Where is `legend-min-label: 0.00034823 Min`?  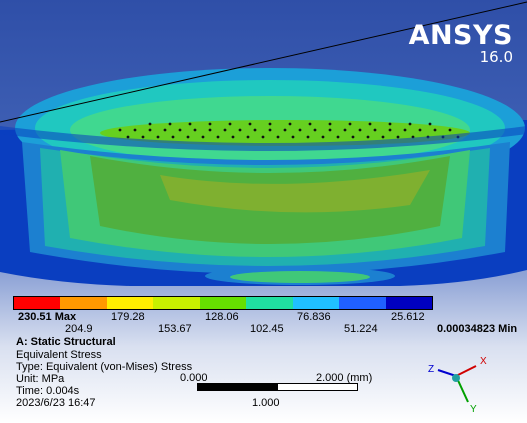 legend-min-label: 0.00034823 Min is located at coordinates (477, 329).